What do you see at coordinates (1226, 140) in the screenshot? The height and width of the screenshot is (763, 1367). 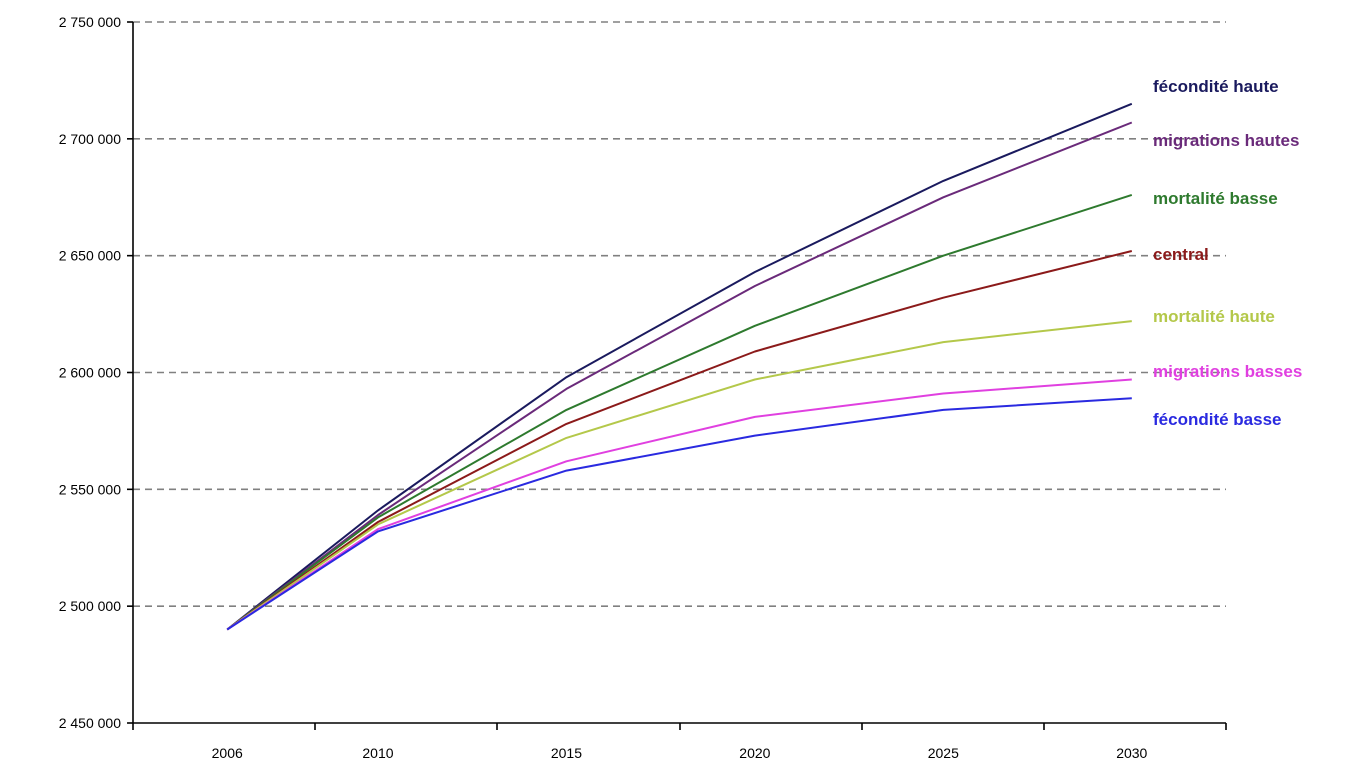 I see `series-label: migrations hautes` at bounding box center [1226, 140].